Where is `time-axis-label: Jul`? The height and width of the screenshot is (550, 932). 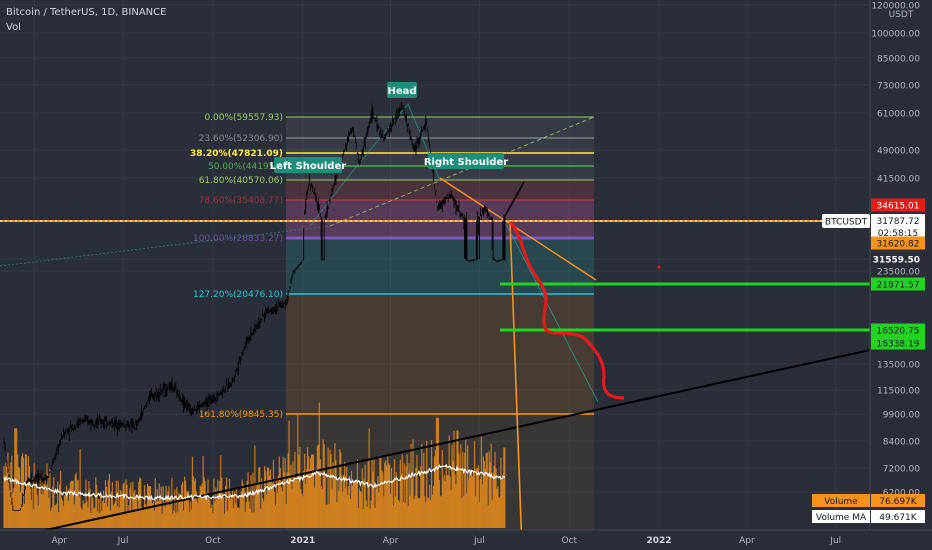
time-axis-label: Jul is located at coordinates (123, 541).